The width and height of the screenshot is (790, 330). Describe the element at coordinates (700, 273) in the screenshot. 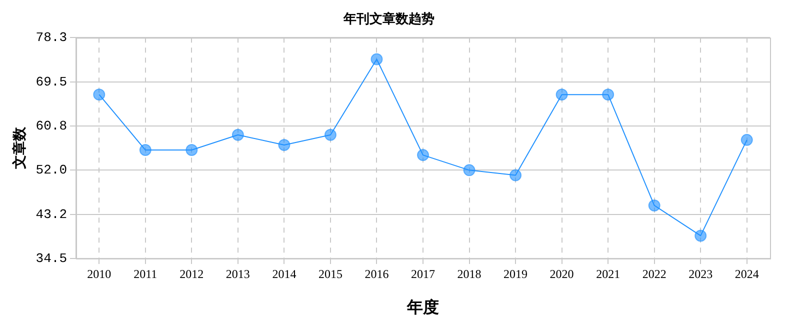

I see `x-tick-label: 2023` at that location.